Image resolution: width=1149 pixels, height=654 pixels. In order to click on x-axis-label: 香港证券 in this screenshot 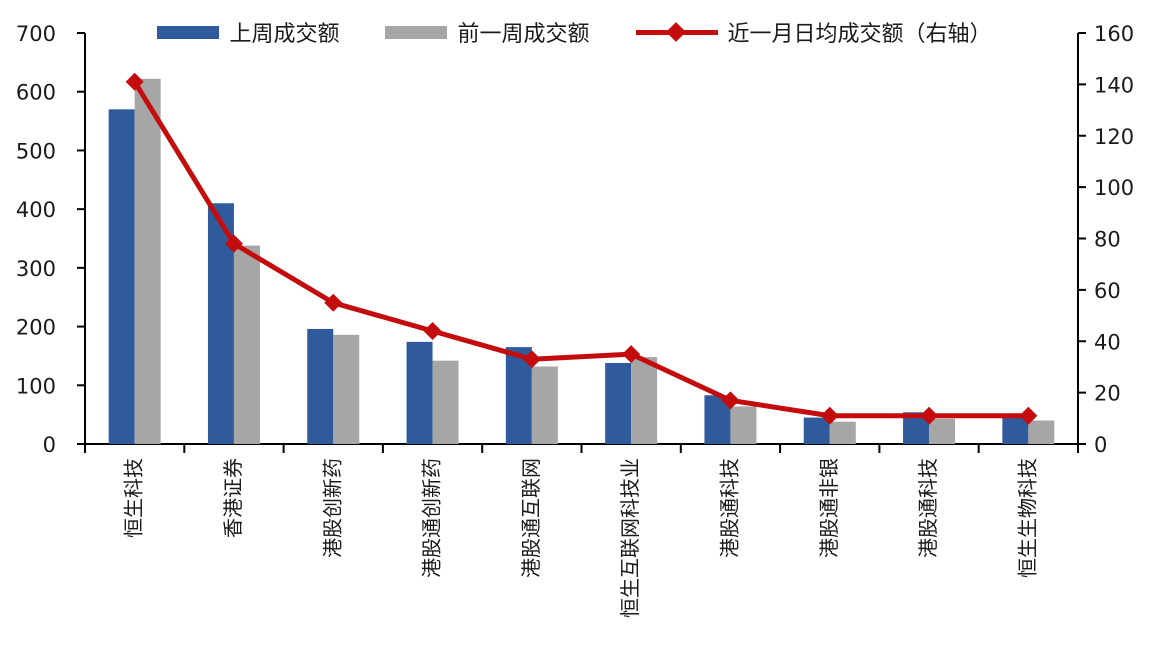, I will do `click(233, 498)`.